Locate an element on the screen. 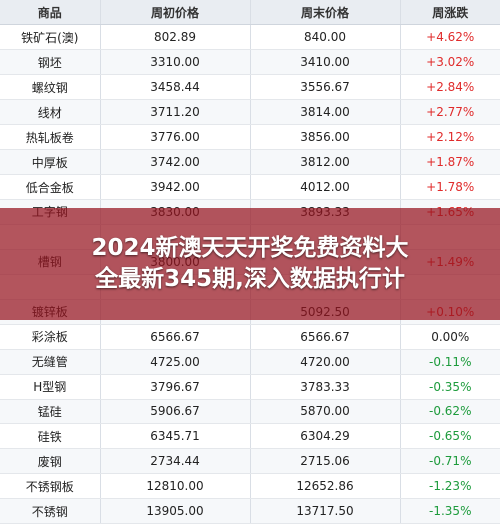  change-cell: +3.02% is located at coordinates (450, 62).